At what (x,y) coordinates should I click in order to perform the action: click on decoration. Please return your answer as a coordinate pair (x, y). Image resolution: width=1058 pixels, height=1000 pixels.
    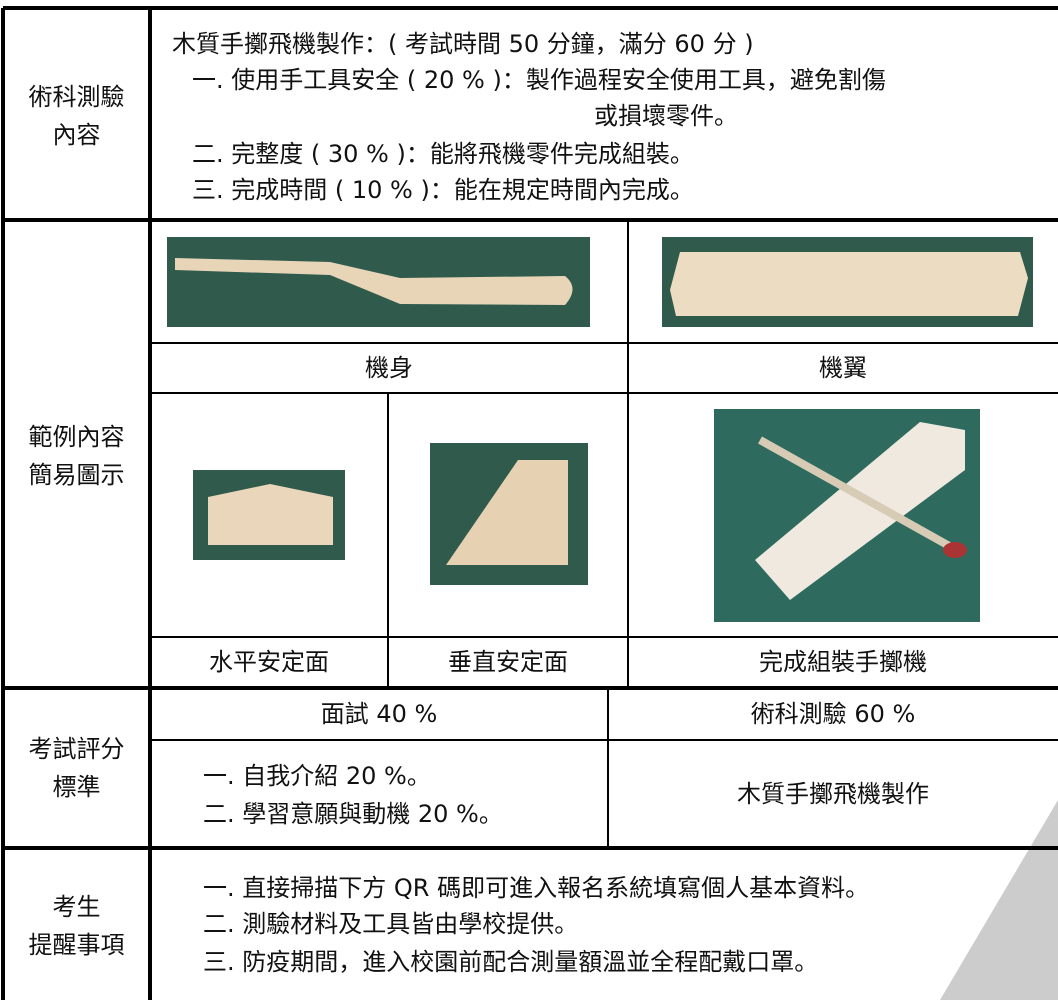
    Looking at the image, I should click on (999, 900).